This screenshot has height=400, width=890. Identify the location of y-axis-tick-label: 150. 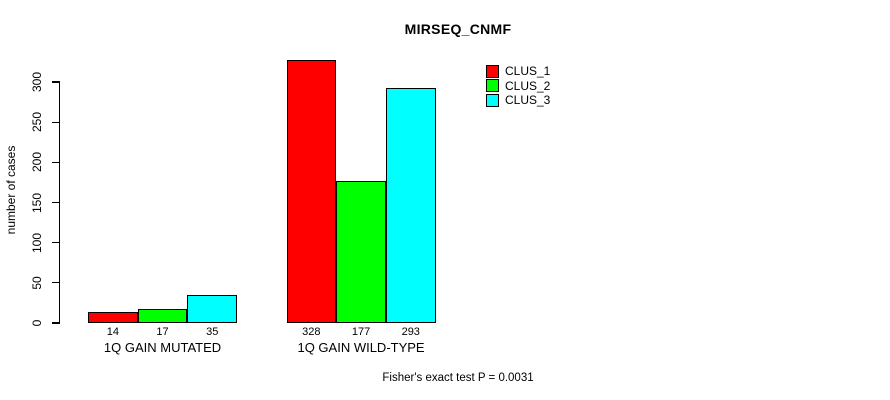
(37, 202).